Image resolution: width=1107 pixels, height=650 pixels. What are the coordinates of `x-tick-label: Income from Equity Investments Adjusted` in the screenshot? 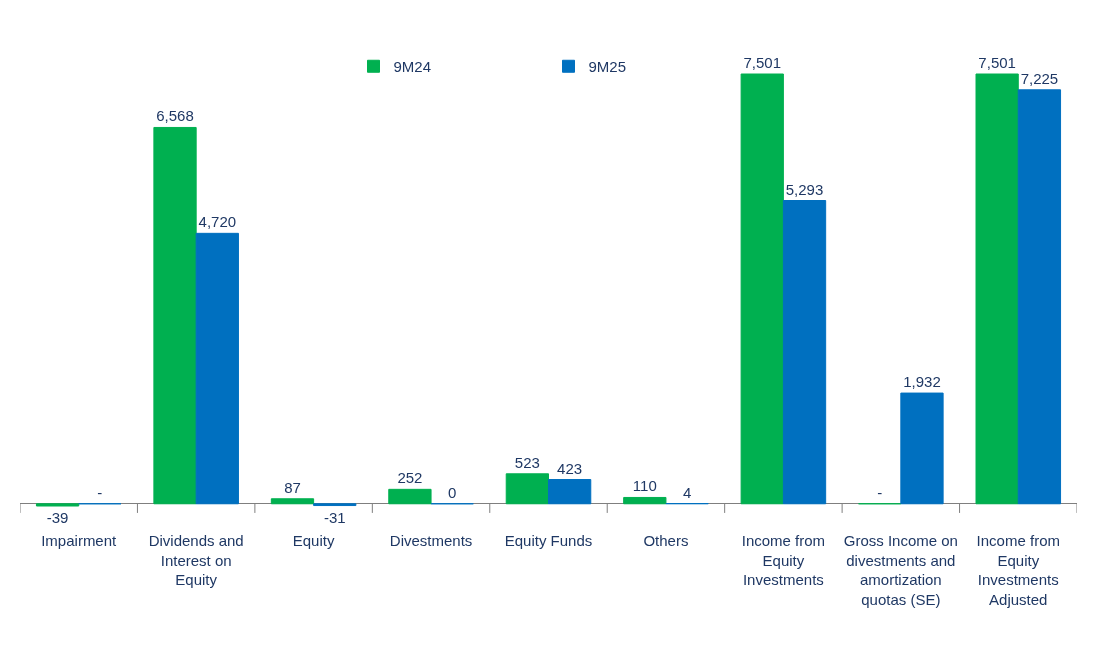 It's located at (1018, 570).